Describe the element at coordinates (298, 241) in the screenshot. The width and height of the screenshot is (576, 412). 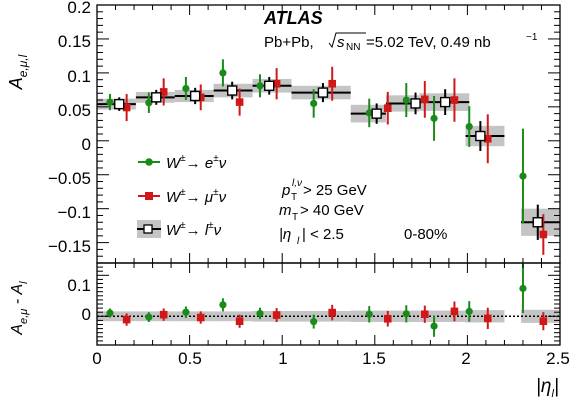
I see `svg-text: l` at that location.